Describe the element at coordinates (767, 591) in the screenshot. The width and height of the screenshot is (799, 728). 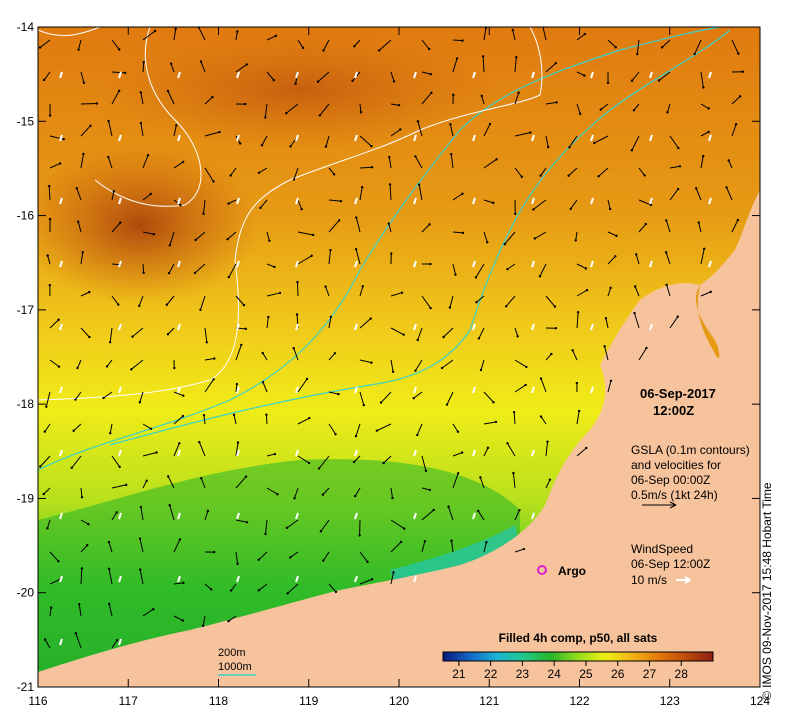
I see `imos-credit: © IMOS 09-Nov-2017 15:48 Hobart Time` at that location.